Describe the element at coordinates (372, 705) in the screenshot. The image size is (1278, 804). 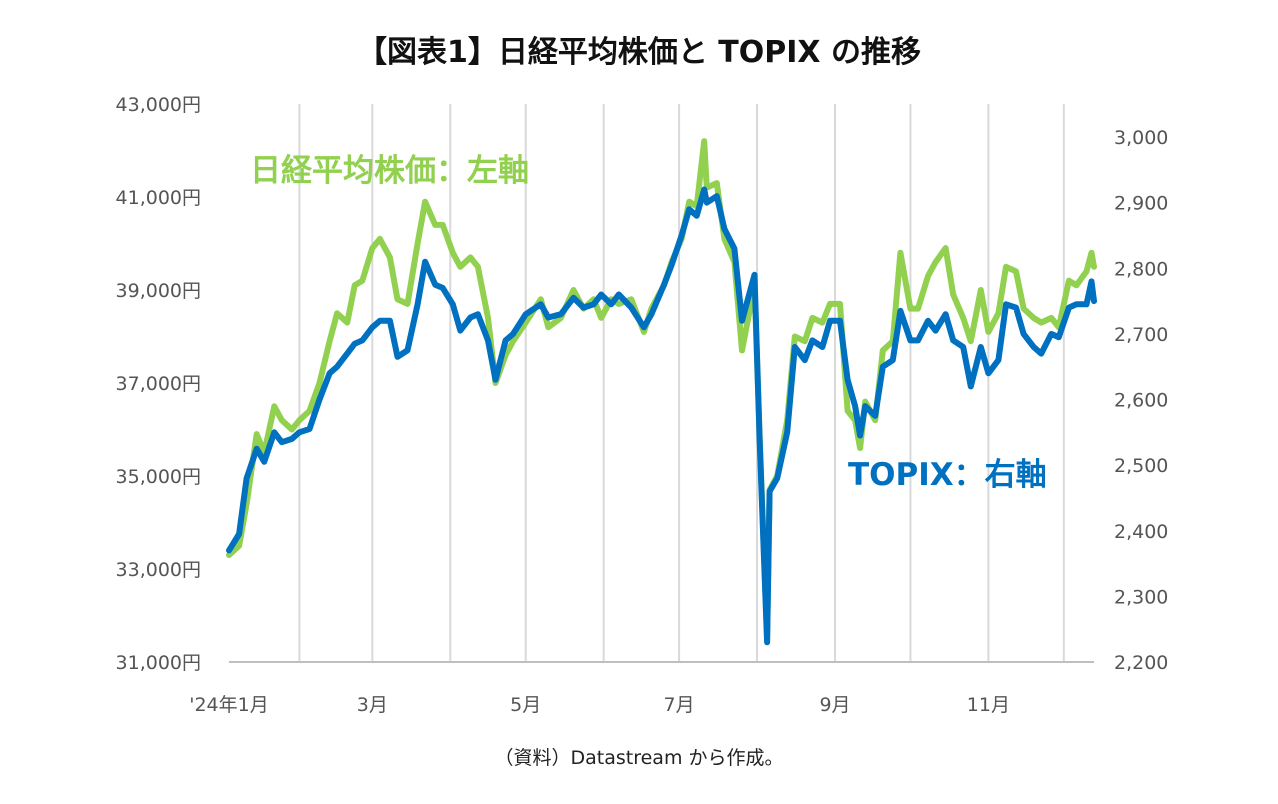
I see `x-tick-label: 3月` at that location.